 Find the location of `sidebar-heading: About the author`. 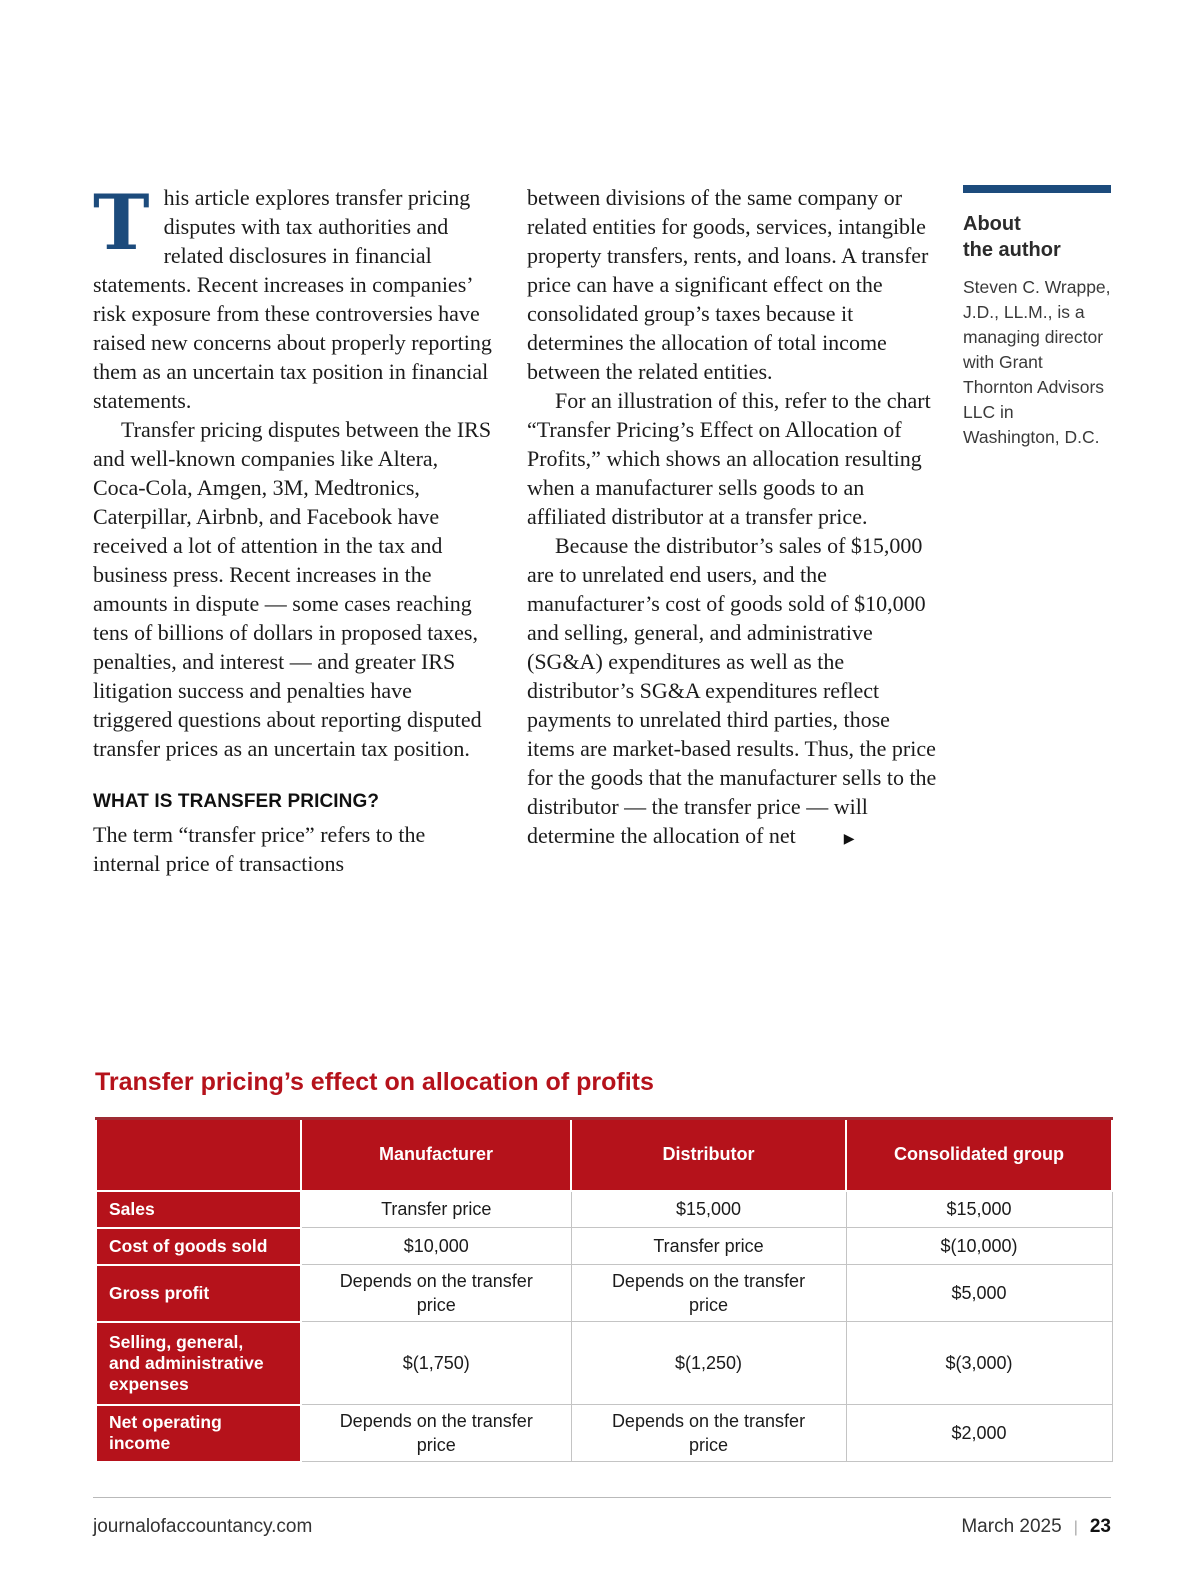

sidebar-heading: About the author is located at coordinates (1012, 237).